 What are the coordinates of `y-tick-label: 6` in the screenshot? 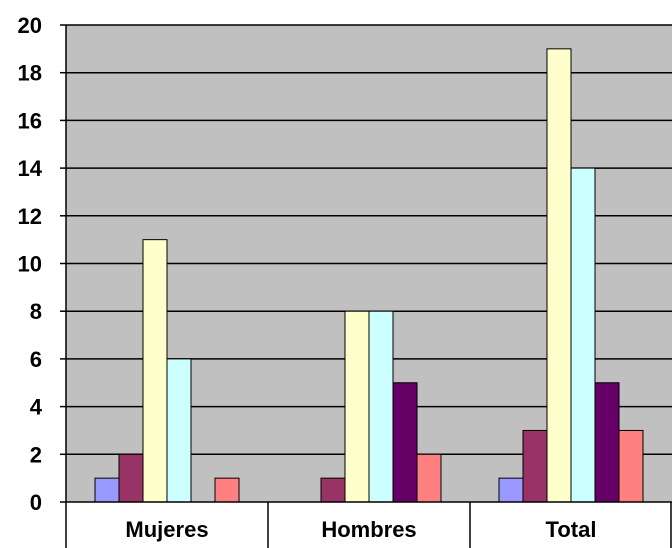 It's located at (36, 359).